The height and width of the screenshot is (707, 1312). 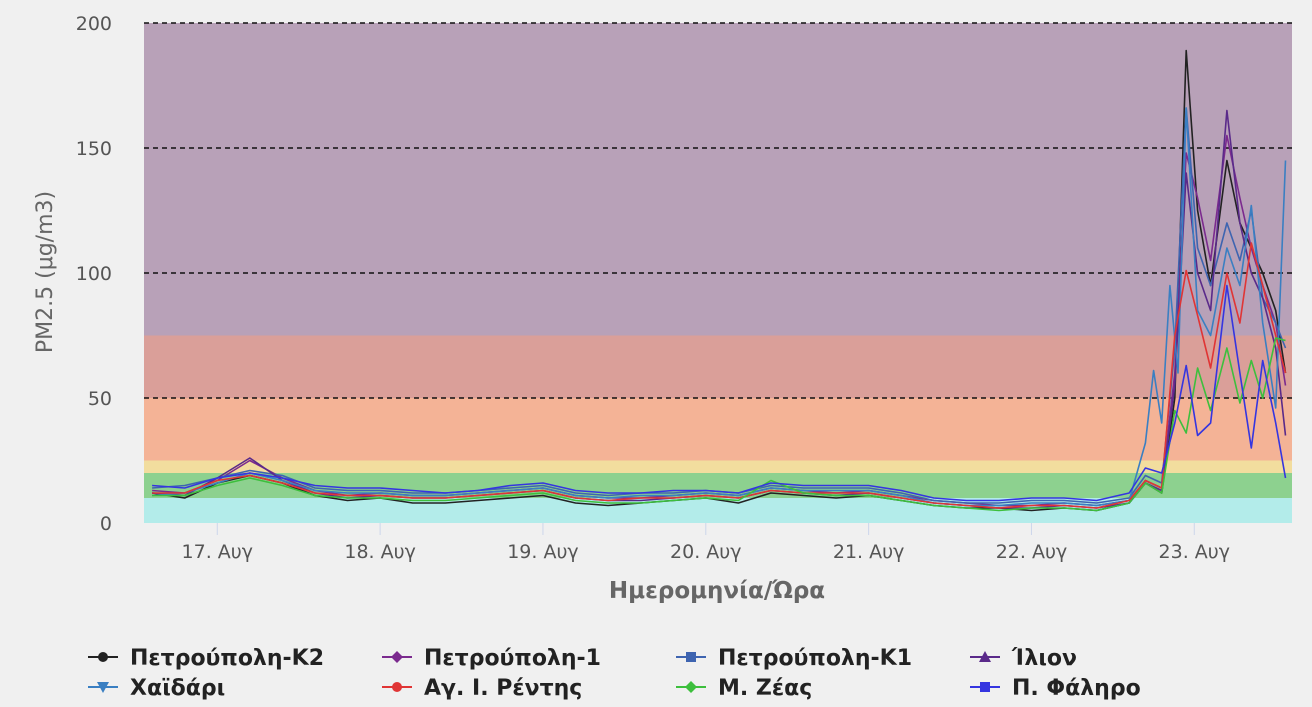 I want to click on legend-label: Χαϊδάρι, so click(x=177, y=688).